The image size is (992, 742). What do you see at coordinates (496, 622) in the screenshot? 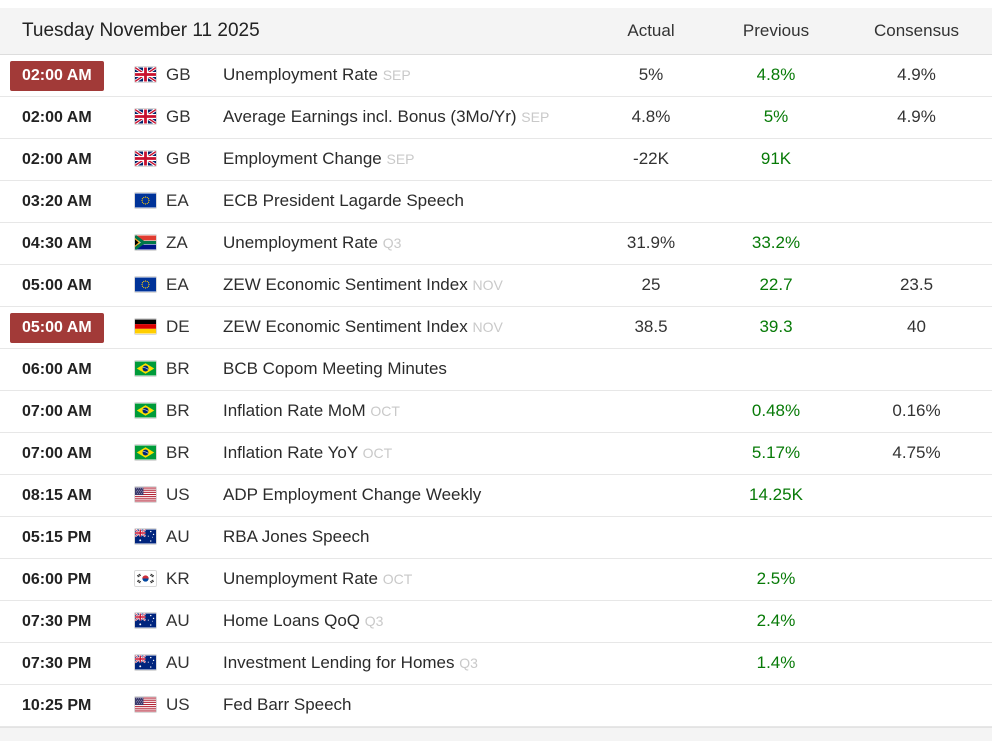
I see `calendar-row: 07:30 PM AU Home Loans QoQ Q3 2.4%` at bounding box center [496, 622].